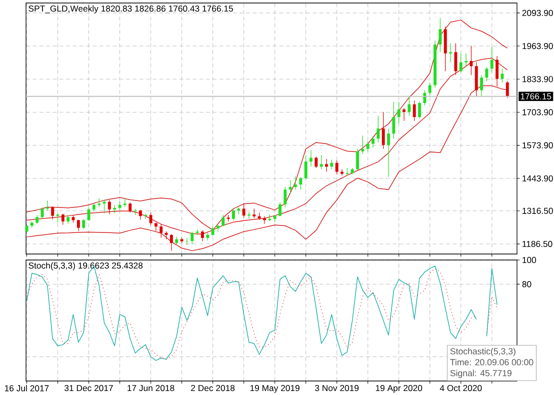 This screenshot has height=395, width=554. Describe the element at coordinates (537, 79) in the screenshot. I see `y-tick-label: 1833.90` at that location.